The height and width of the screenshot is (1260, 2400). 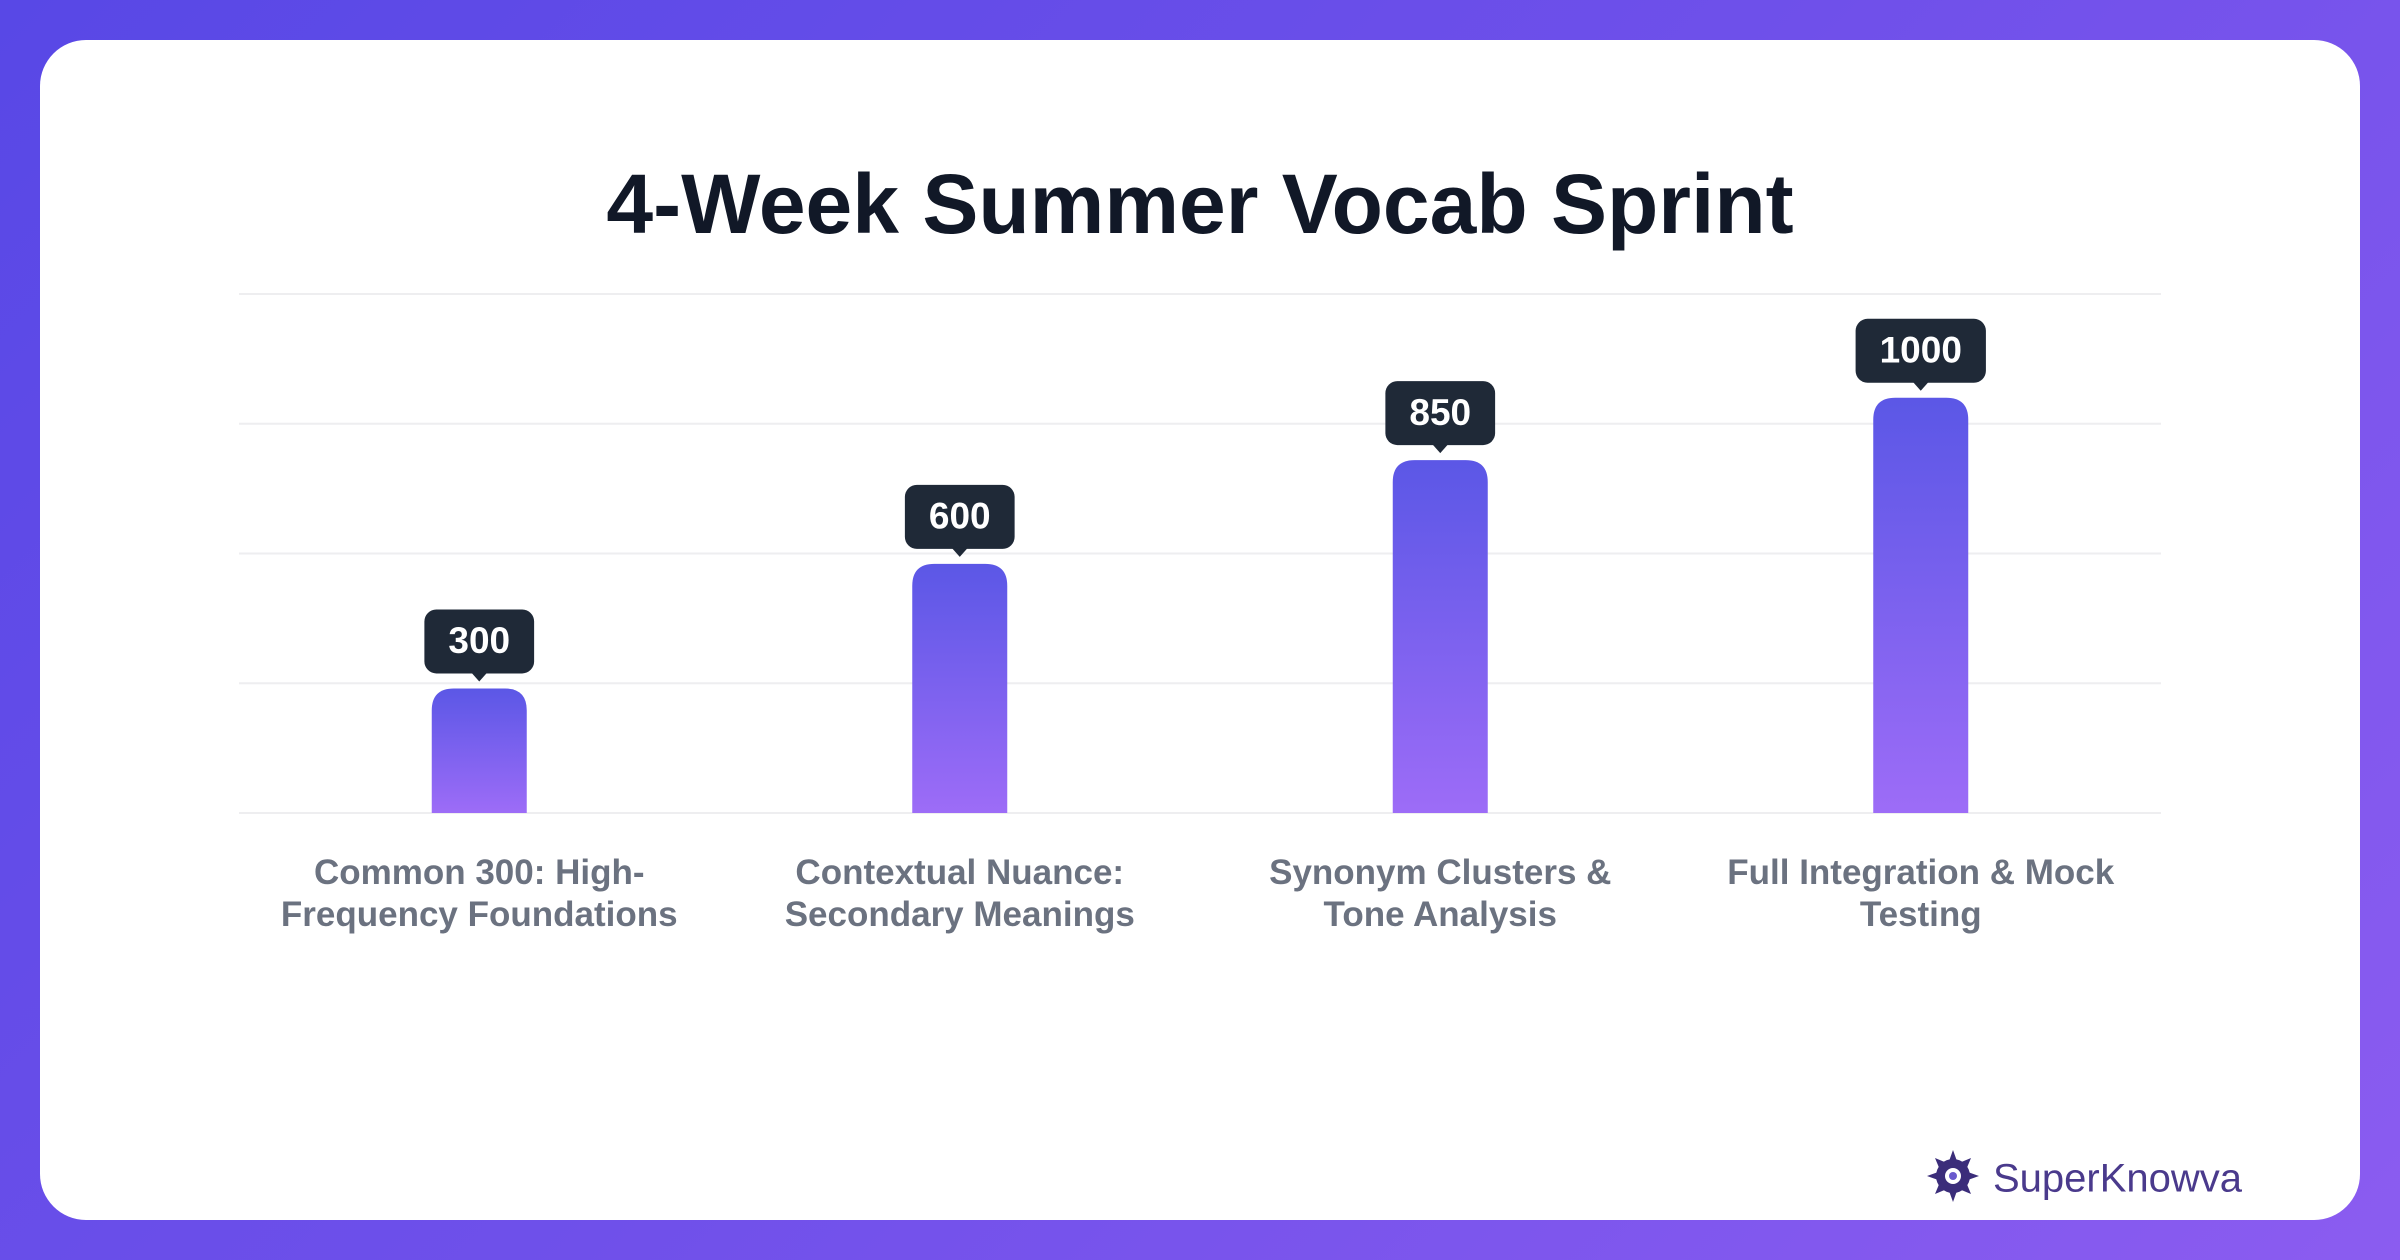 I want to click on x-tick-label-line: Testing, so click(x=1921, y=914).